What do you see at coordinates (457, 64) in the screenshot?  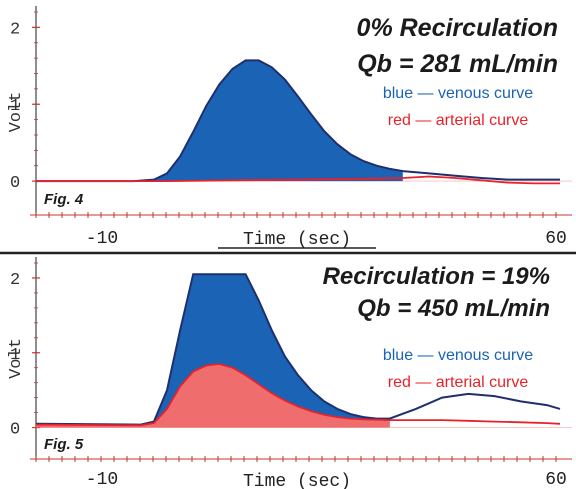 I see `chart-title-line-2: Qb = 281 mL/min` at bounding box center [457, 64].